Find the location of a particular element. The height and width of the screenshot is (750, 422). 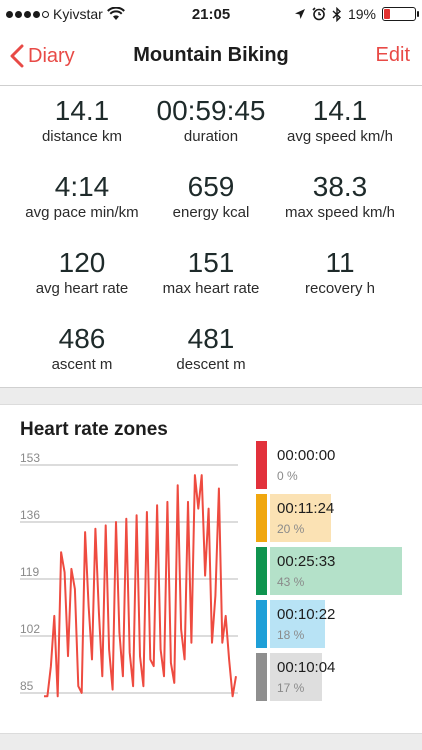

chevron-left-icon is located at coordinates (17, 56).